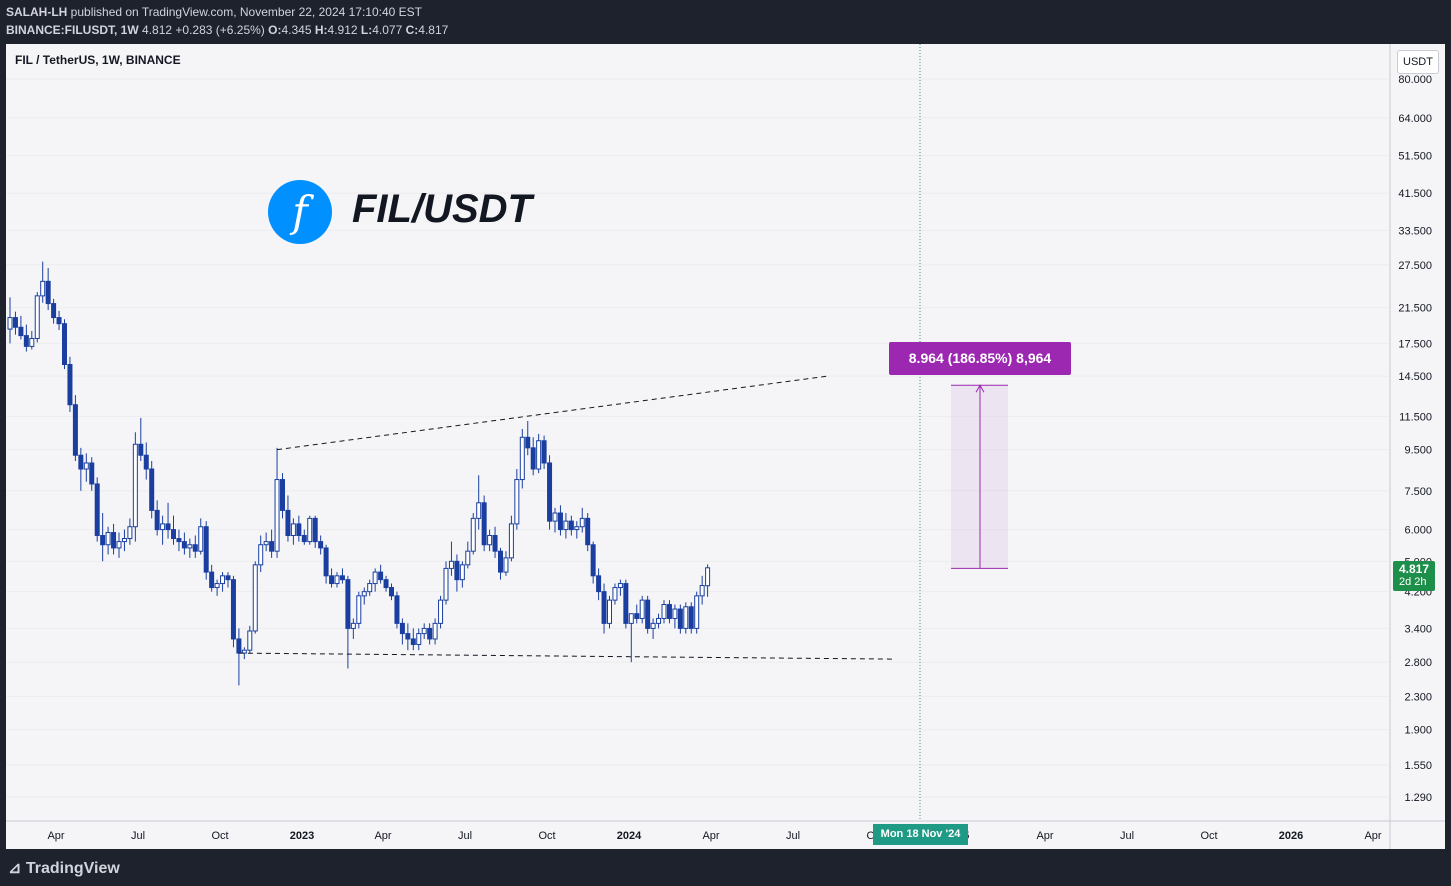 Image resolution: width=1451 pixels, height=886 pixels. I want to click on price-change: +0.283 (+6.25%), so click(220, 30).